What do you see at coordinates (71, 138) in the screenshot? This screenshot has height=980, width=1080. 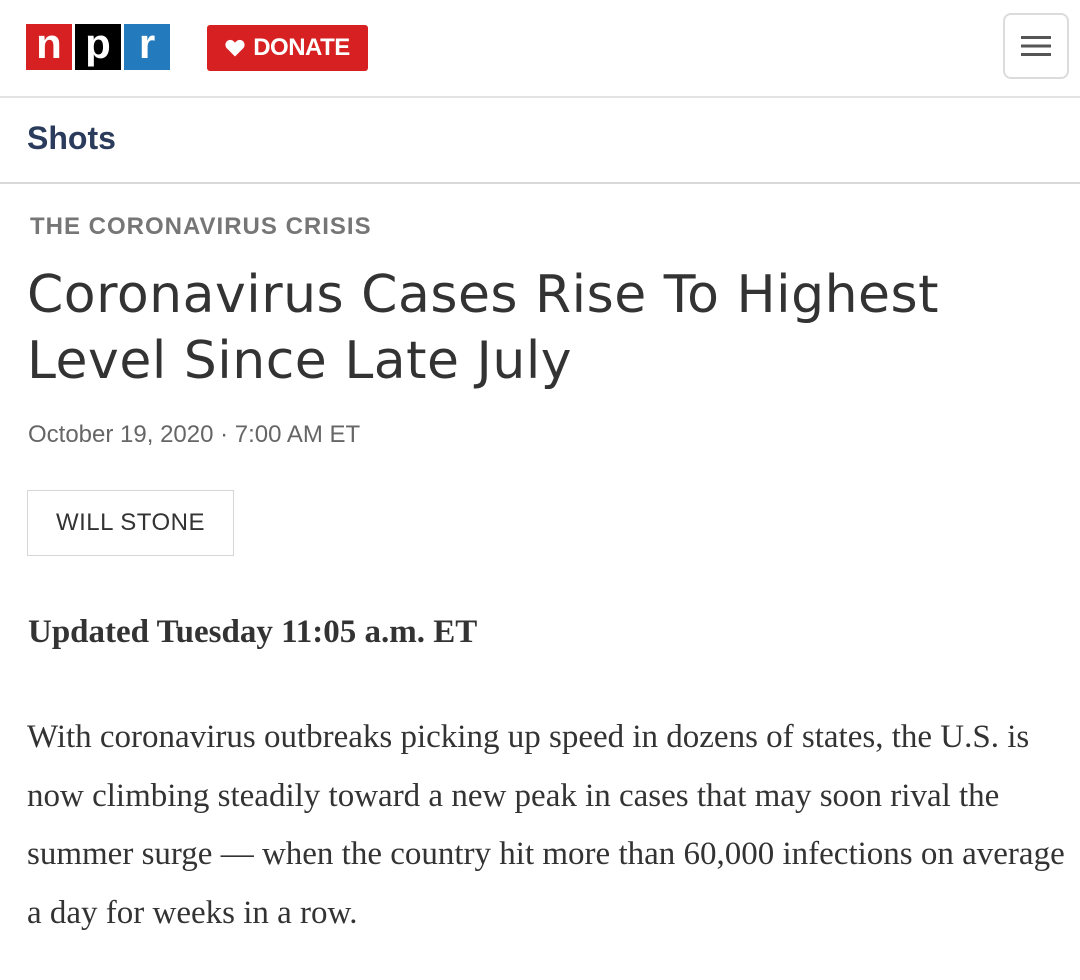 I see `section-link-shots: Shots` at bounding box center [71, 138].